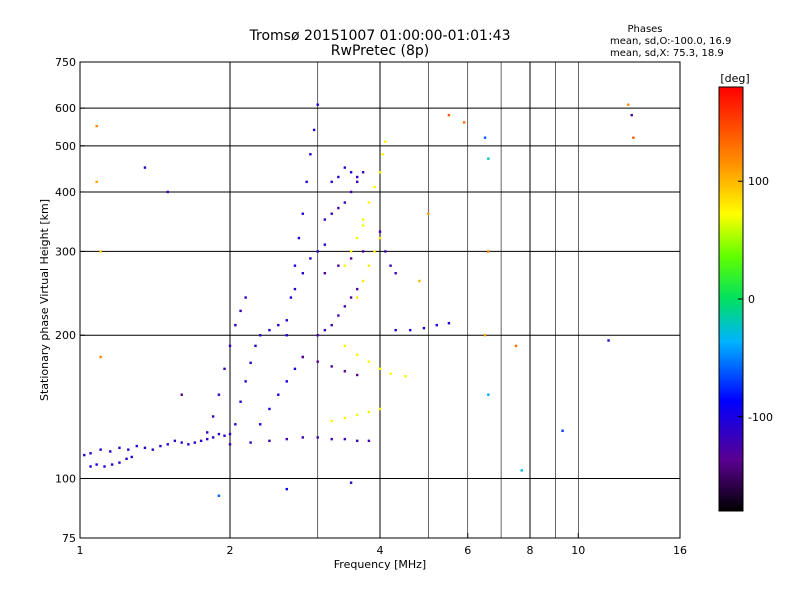 The width and height of the screenshot is (800, 600). Describe the element at coordinates (467, 550) in the screenshot. I see `x-tick-label: 6` at that location.